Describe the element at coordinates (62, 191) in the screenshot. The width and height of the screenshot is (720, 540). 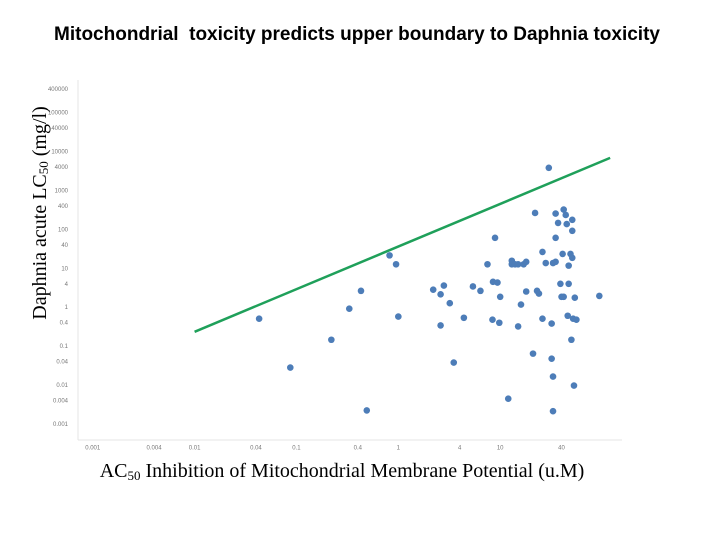
I see `y-tick-label: 1000` at that location.